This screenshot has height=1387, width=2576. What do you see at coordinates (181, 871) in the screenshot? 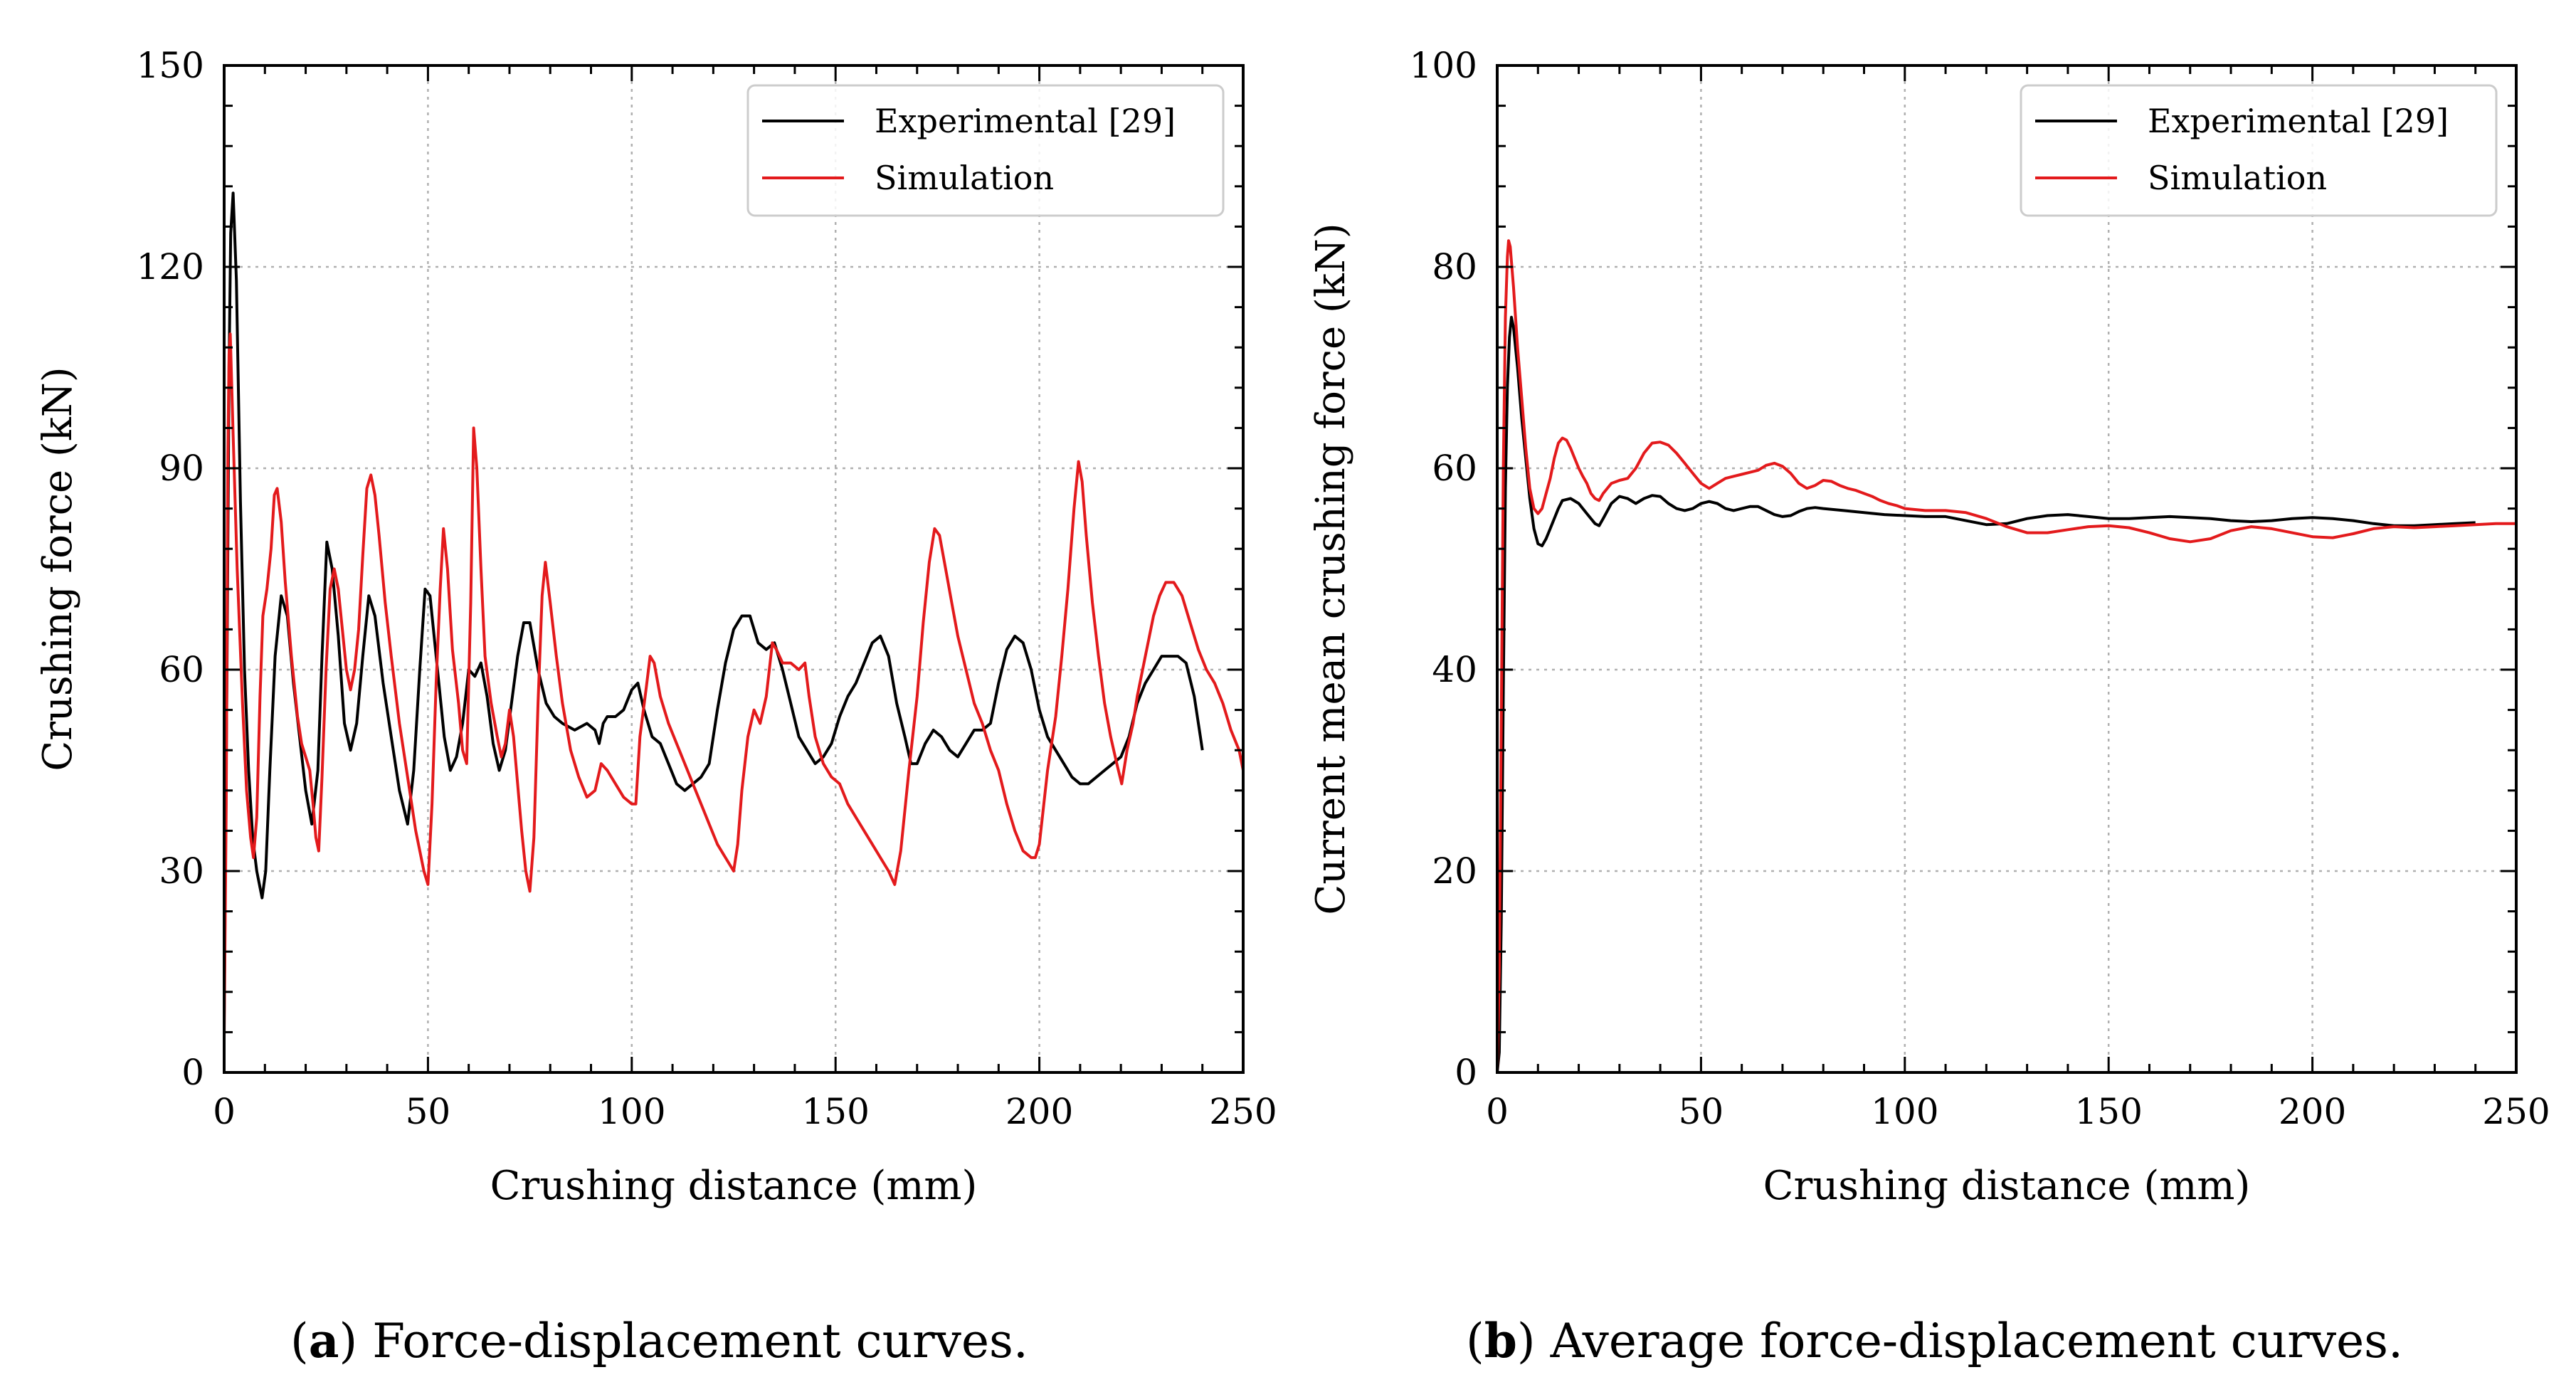
I see `y-tick-label: 30` at bounding box center [181, 871].